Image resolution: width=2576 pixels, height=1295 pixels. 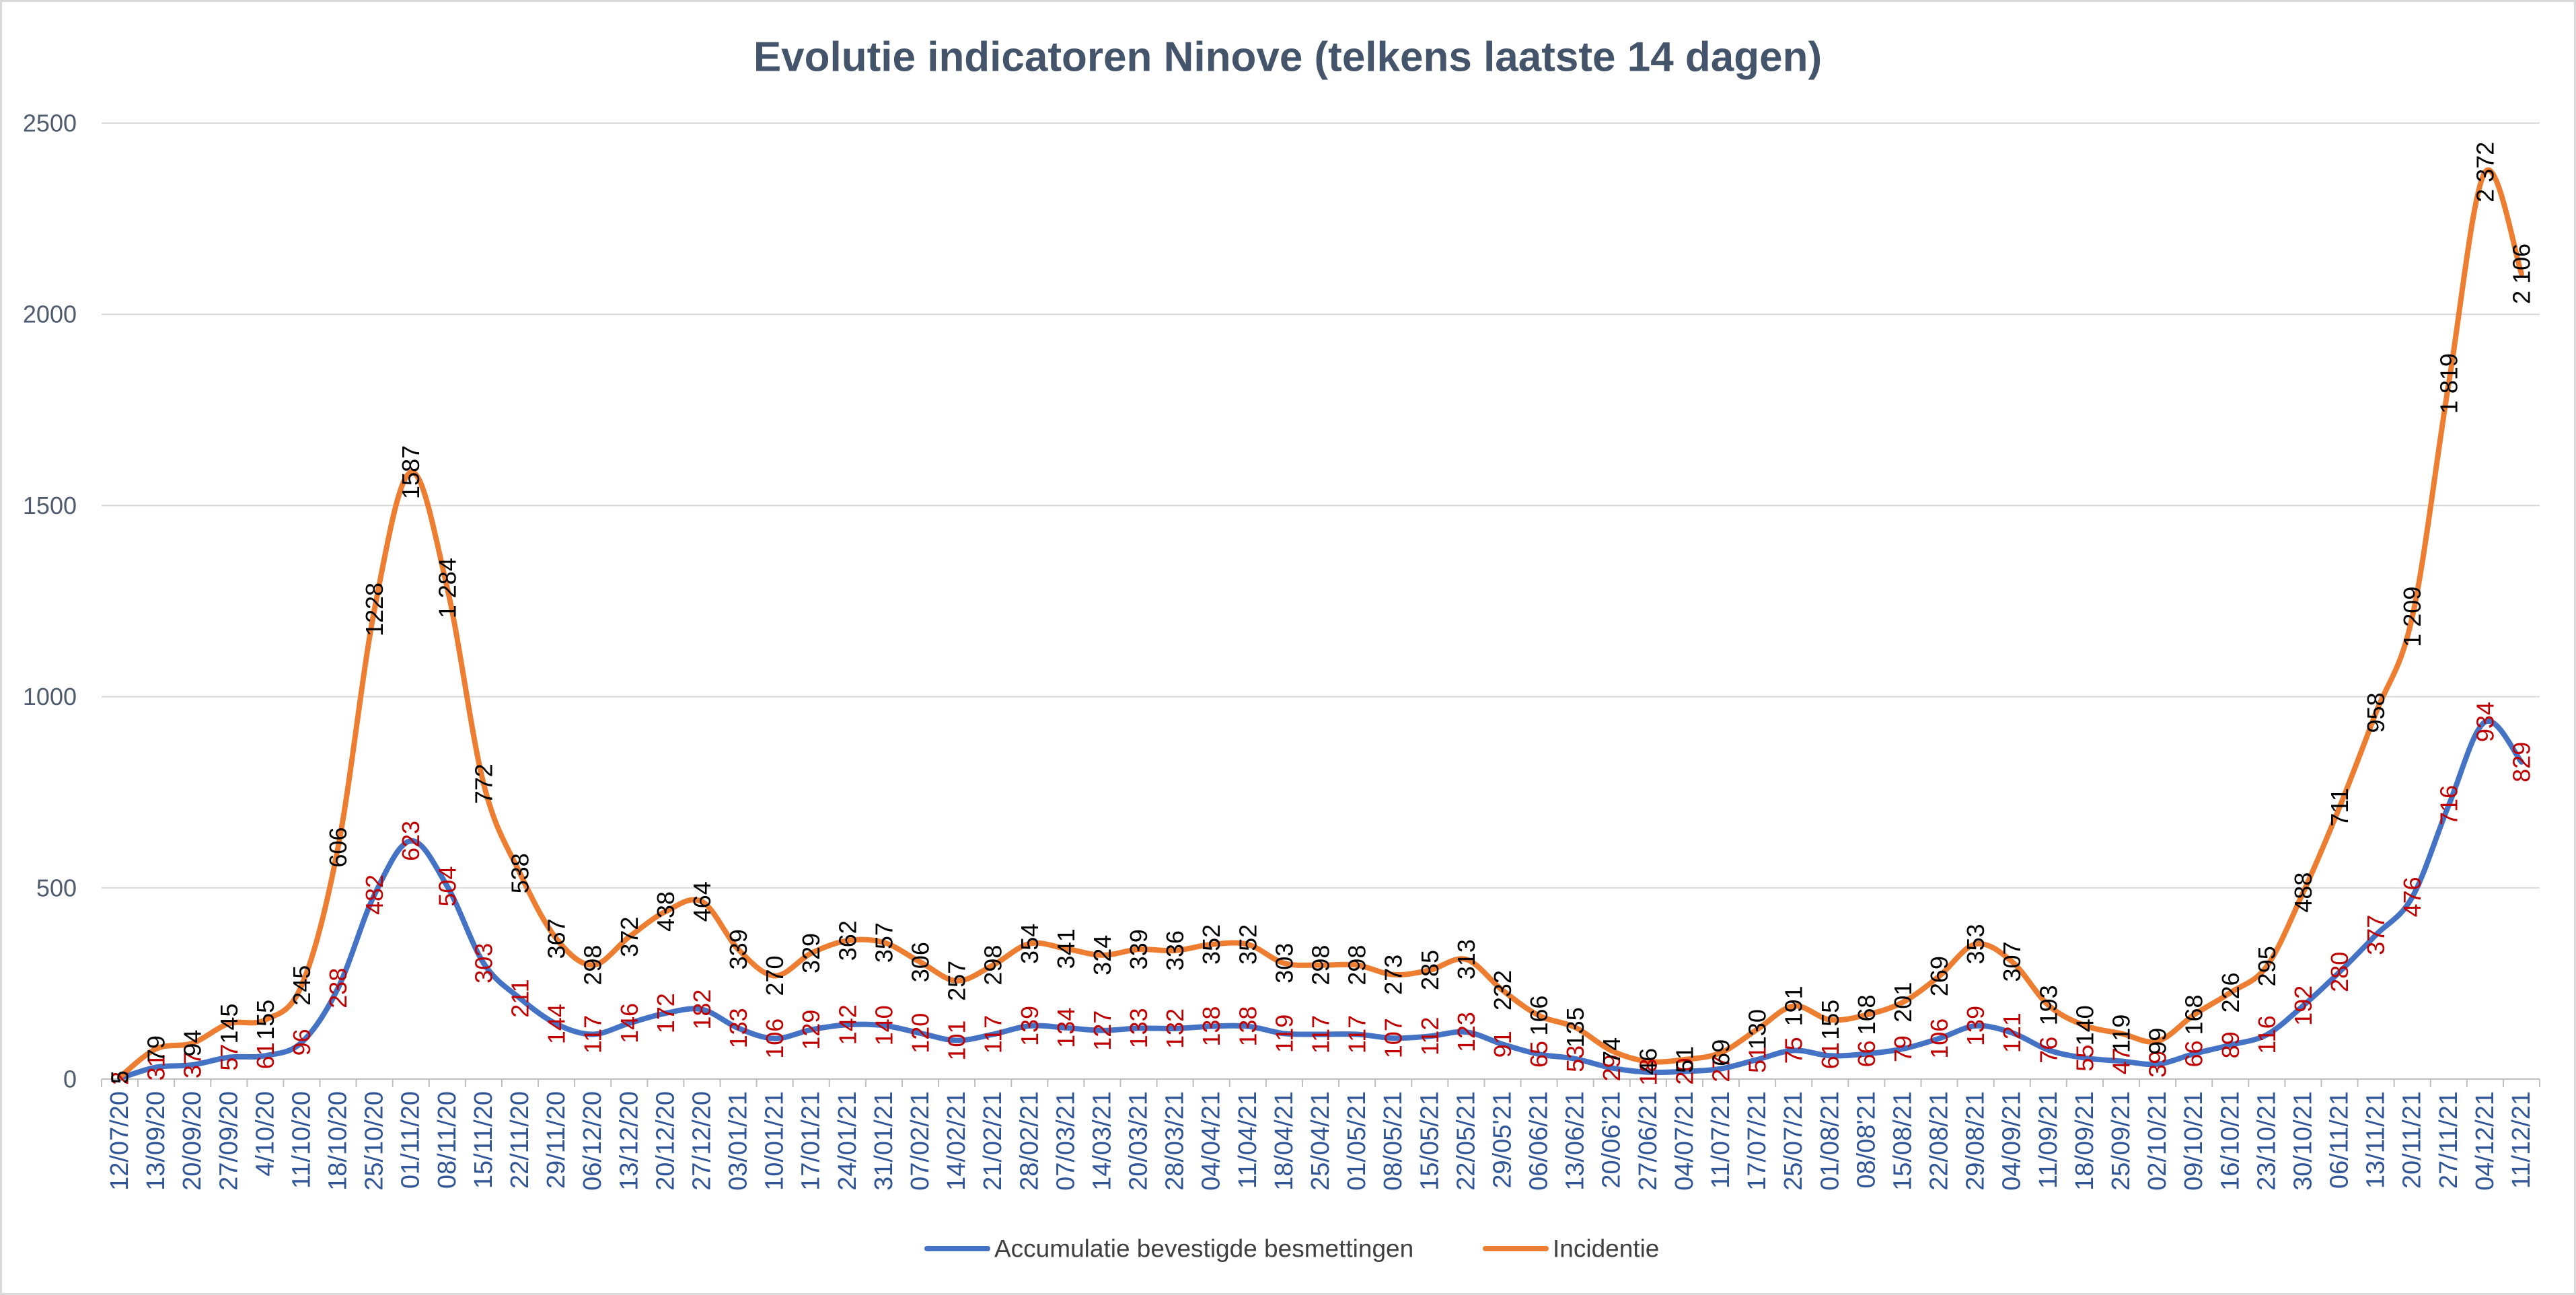 What do you see at coordinates (1393, 975) in the screenshot?
I see `incidentie-data-label: 273` at bounding box center [1393, 975].